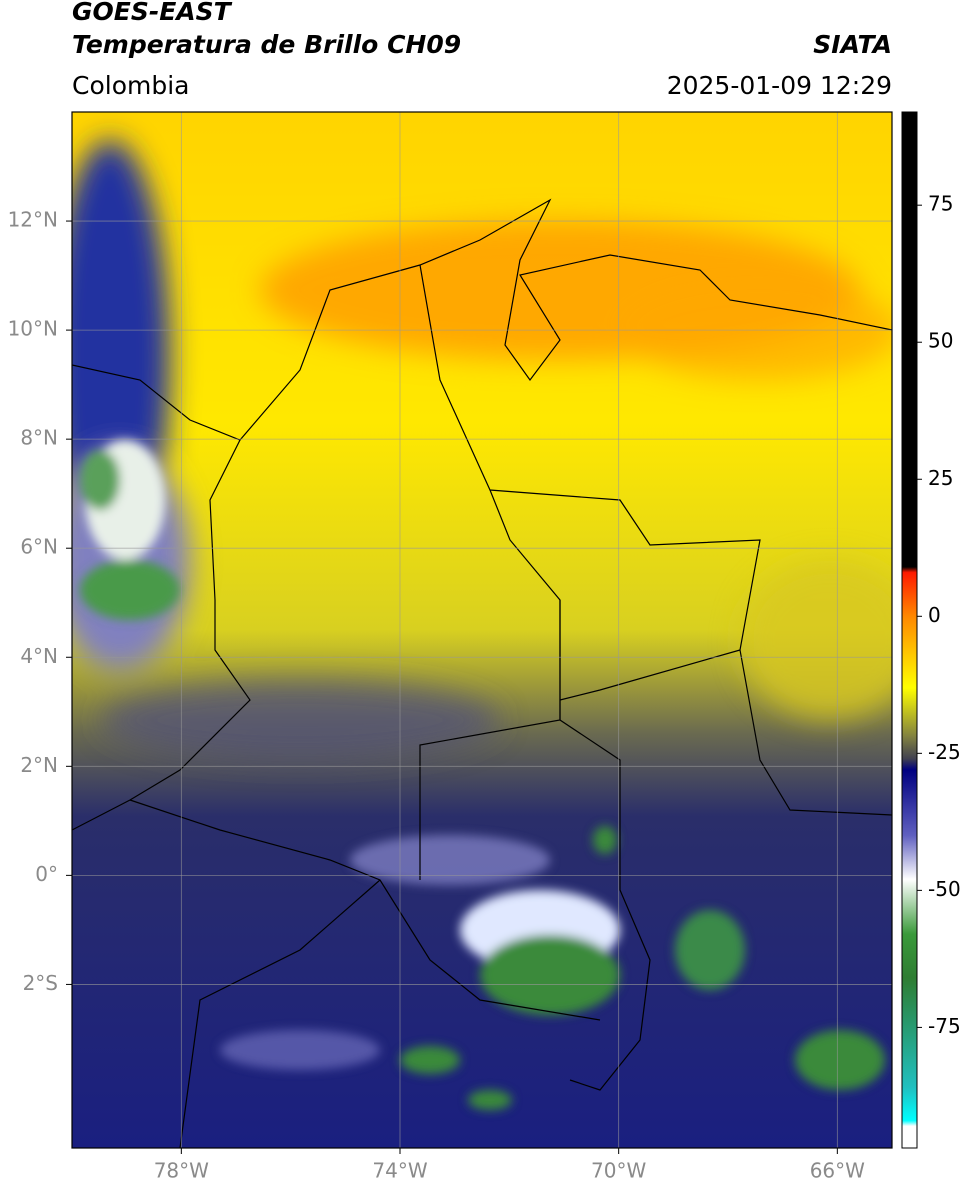  What do you see at coordinates (934, 615) in the screenshot?
I see `colorbar-tick-label: 0` at bounding box center [934, 615].